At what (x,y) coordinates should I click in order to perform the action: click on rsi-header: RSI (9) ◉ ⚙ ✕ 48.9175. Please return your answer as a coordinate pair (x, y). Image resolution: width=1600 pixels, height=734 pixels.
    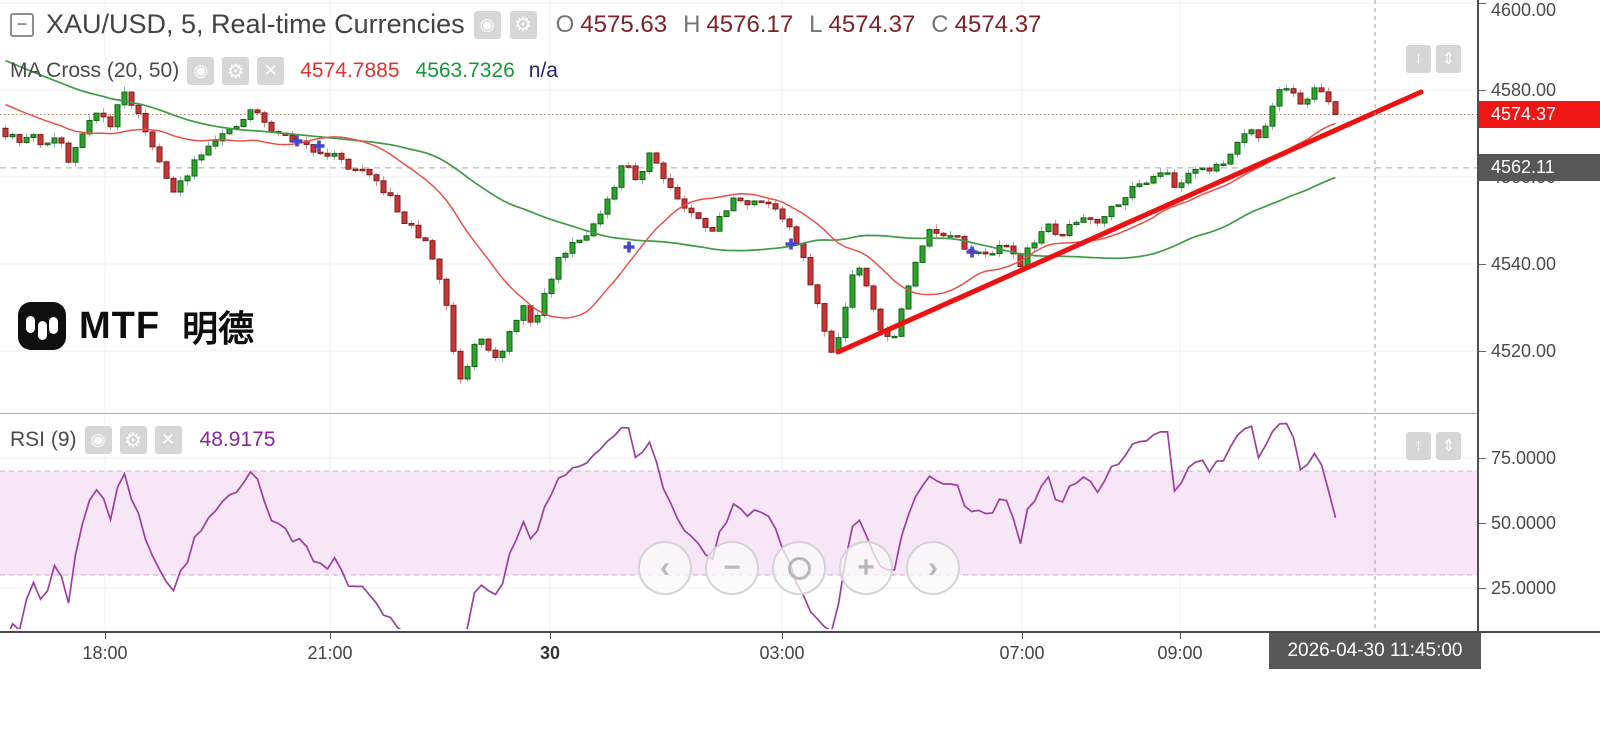
    Looking at the image, I should click on (142, 440).